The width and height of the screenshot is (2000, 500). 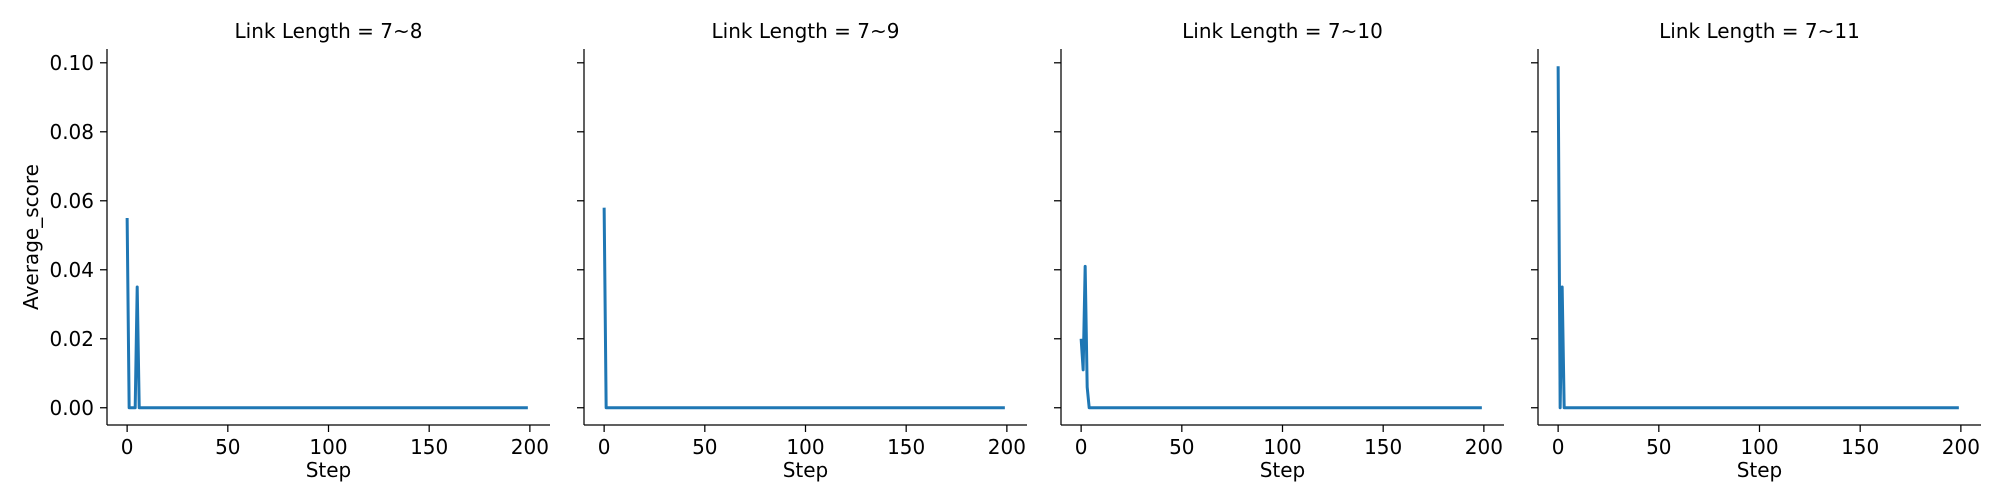 What do you see at coordinates (1759, 31) in the screenshot?
I see `panel-title: Link Length = 7~11` at bounding box center [1759, 31].